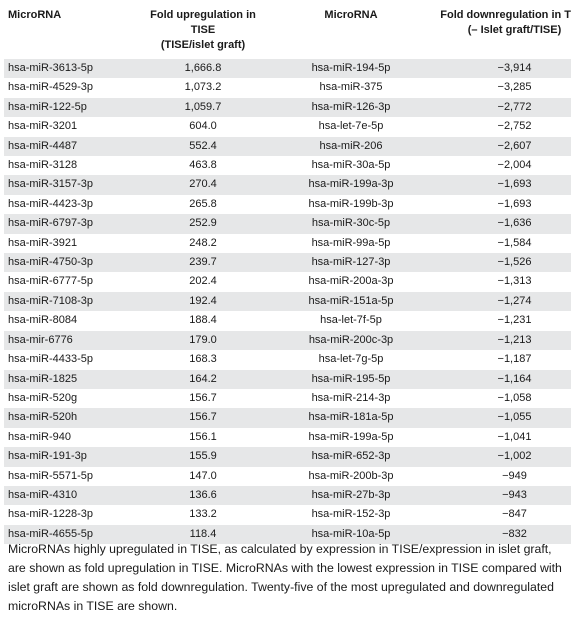 This screenshot has width=571, height=620. I want to click on table-cell: hsa-miR-652-3p, so click(351, 457).